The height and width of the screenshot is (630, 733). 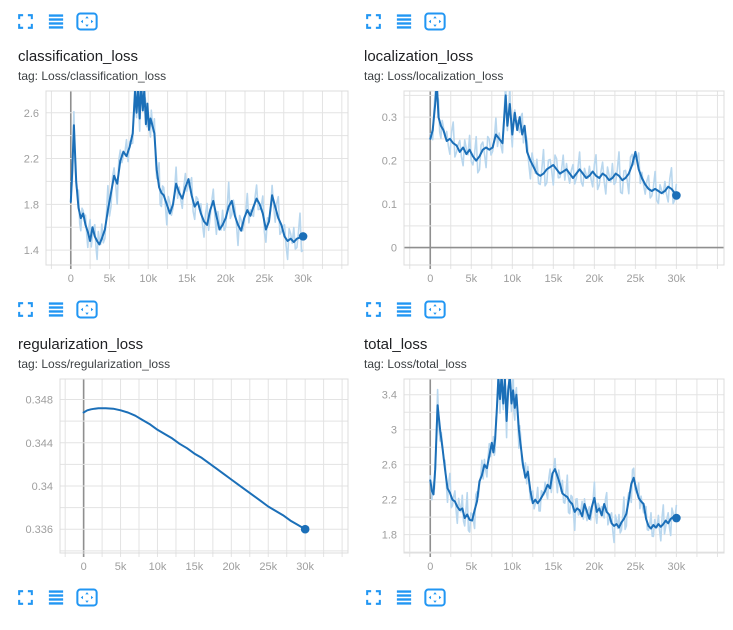 What do you see at coordinates (92, 76) in the screenshot?
I see `chart-tag: tag: Loss/classification_loss` at bounding box center [92, 76].